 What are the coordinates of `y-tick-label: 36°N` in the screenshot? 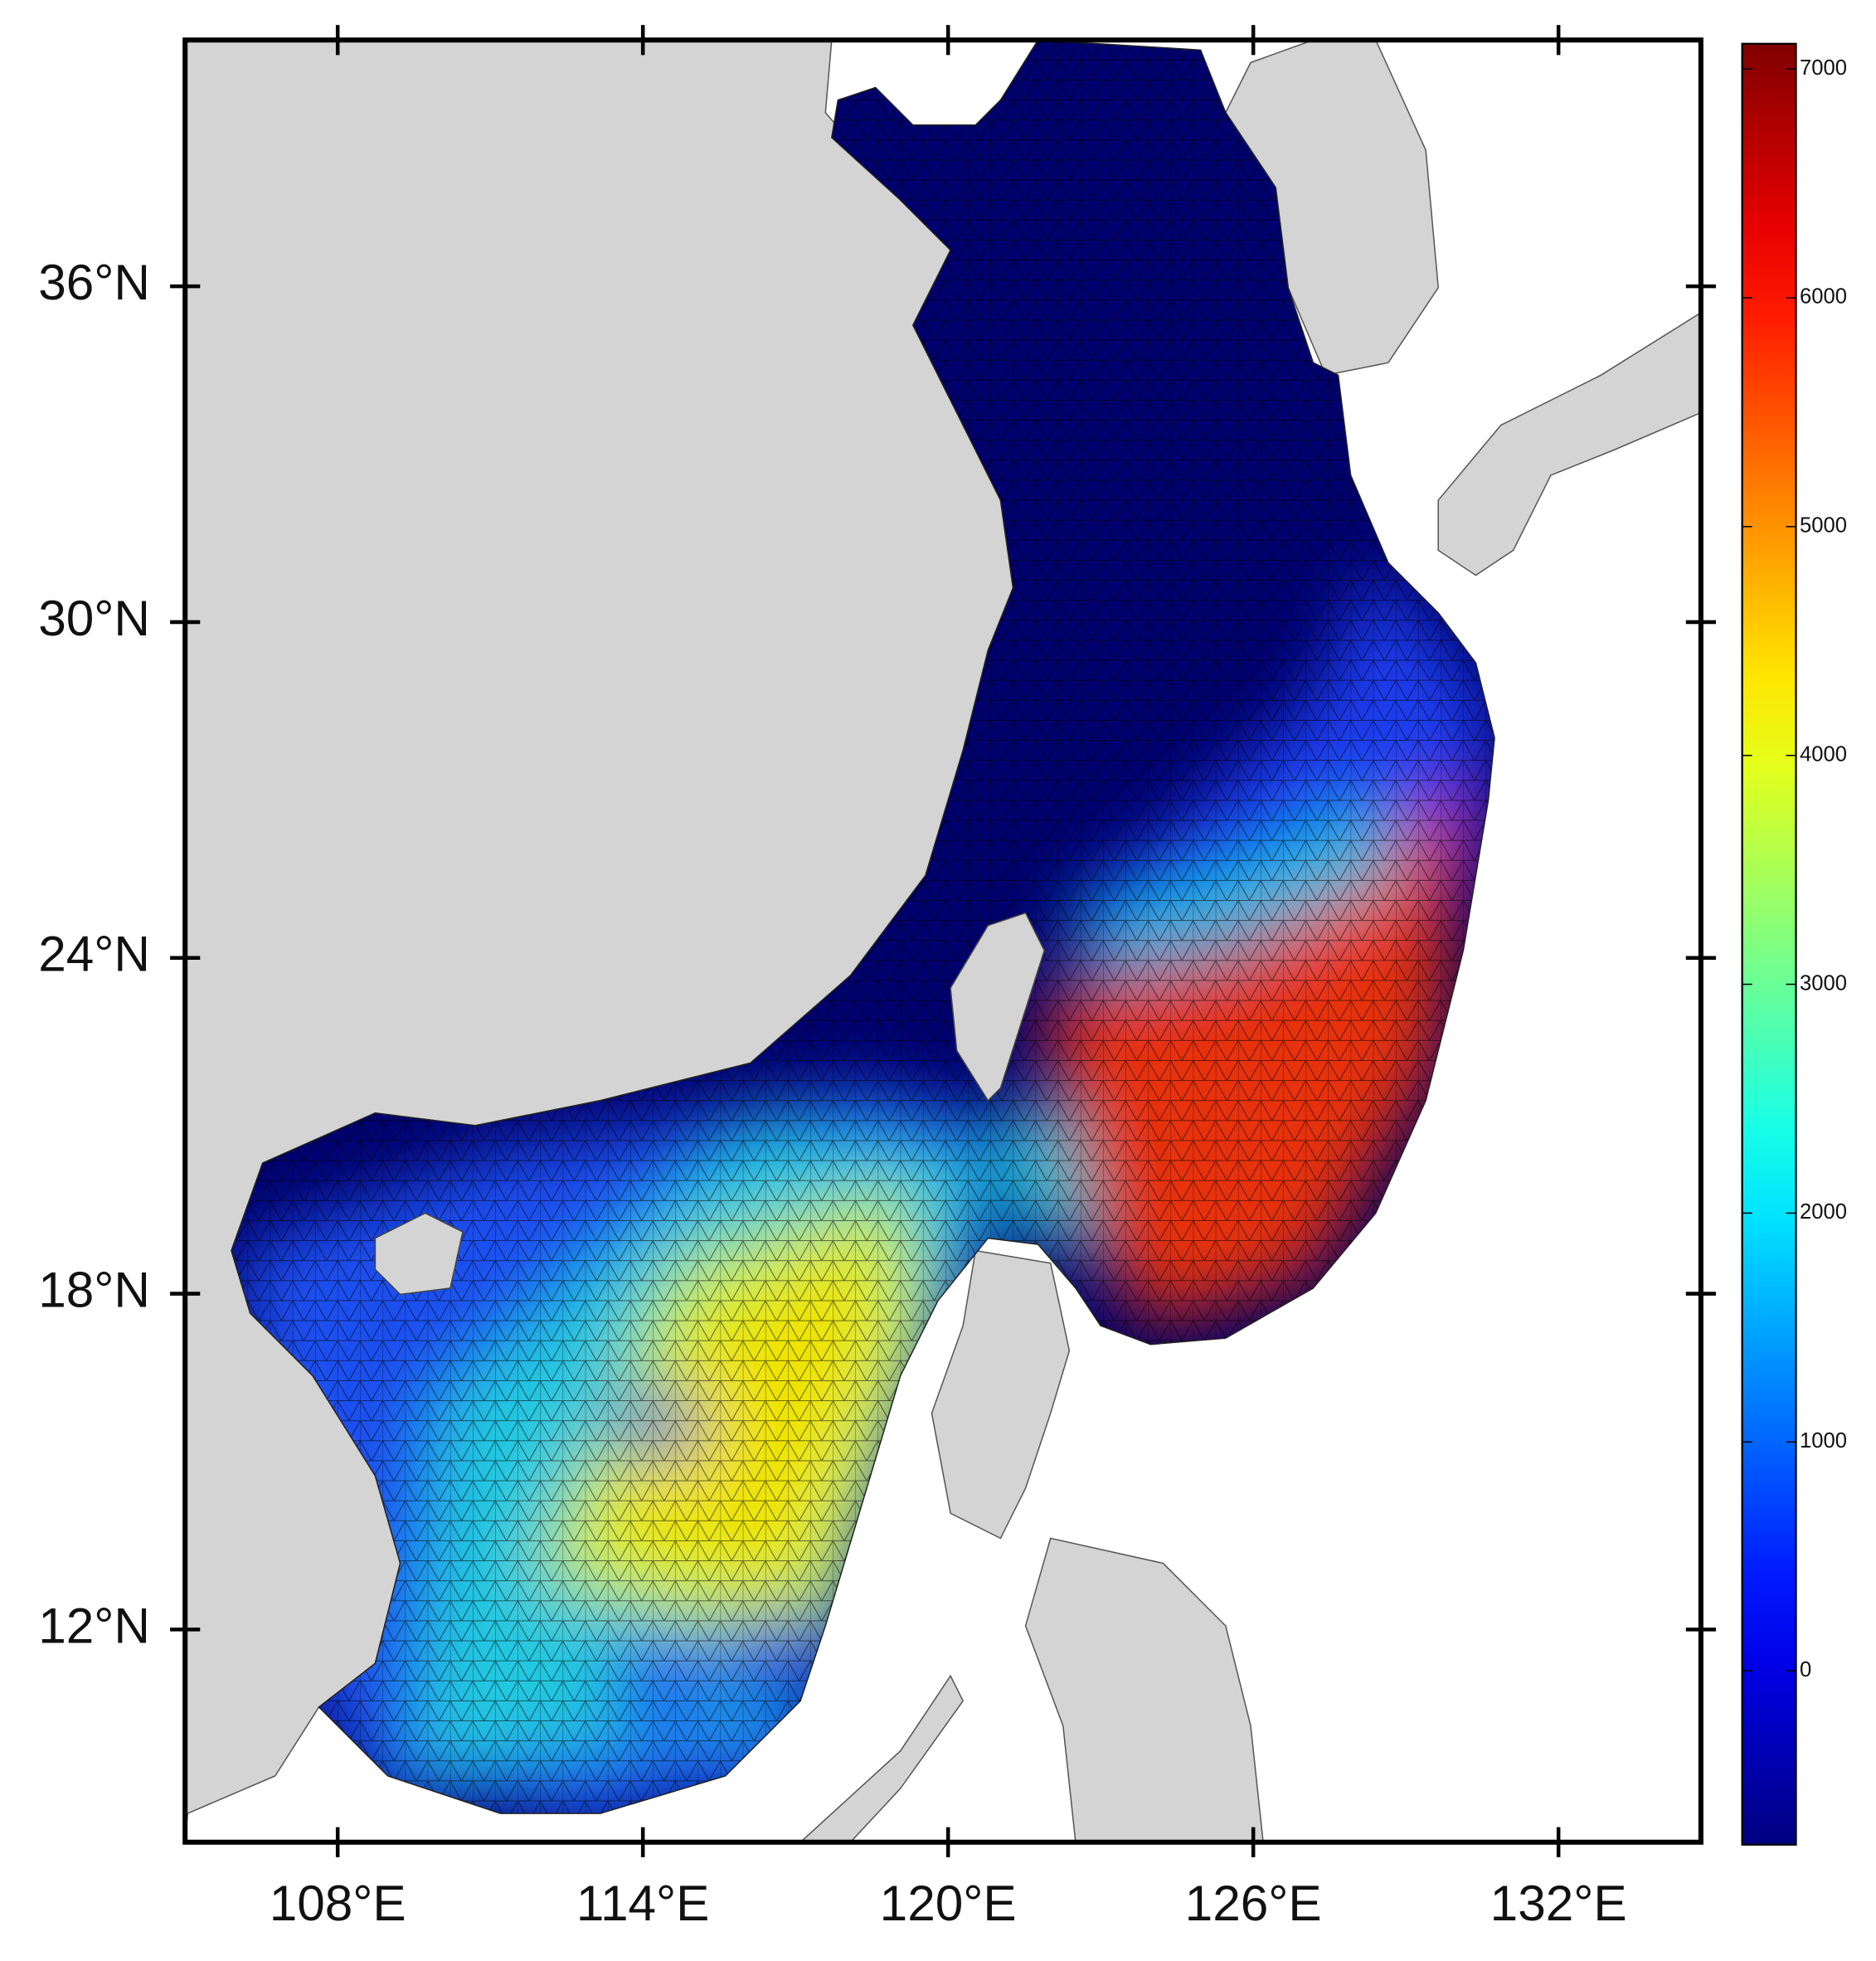 It's located at (94, 282).